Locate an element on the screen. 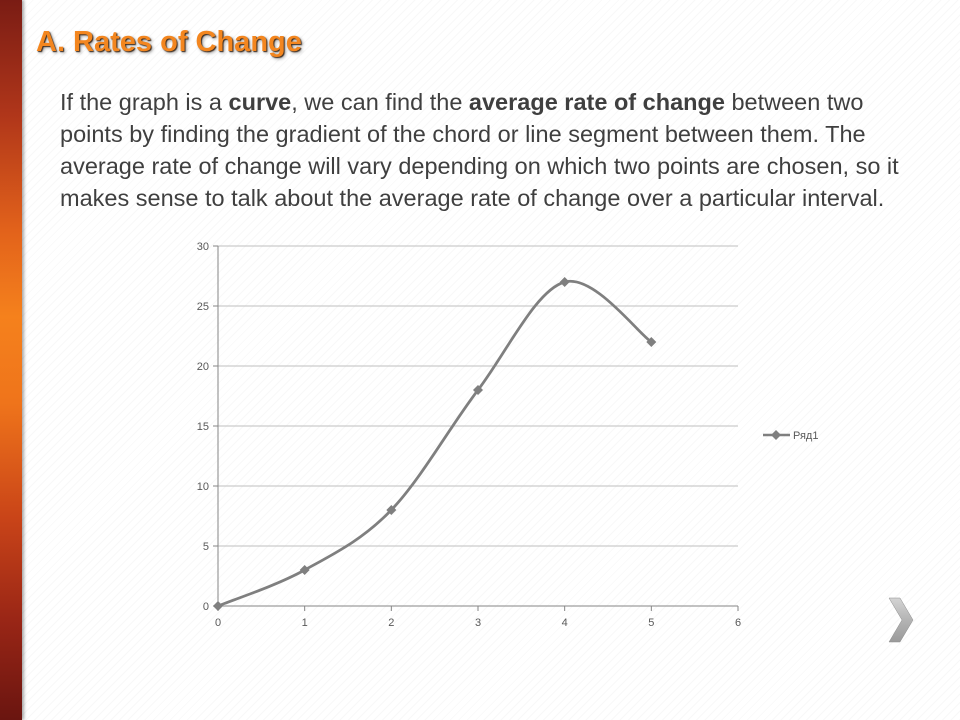 The height and width of the screenshot is (720, 960). x-tick-label: 3 is located at coordinates (478, 623).